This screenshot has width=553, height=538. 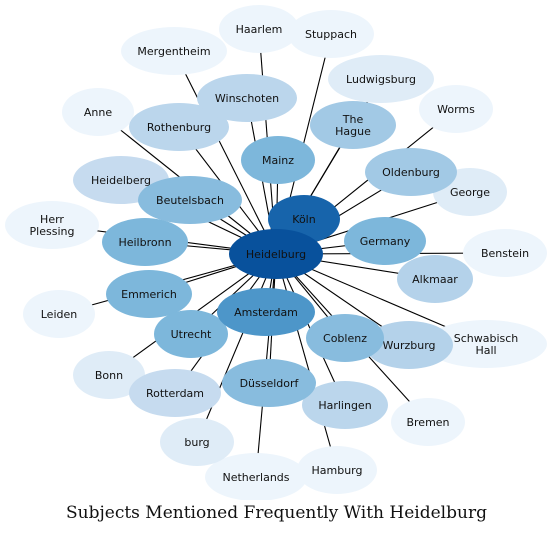 I want to click on node-label: Mergentheim, so click(x=173, y=51).